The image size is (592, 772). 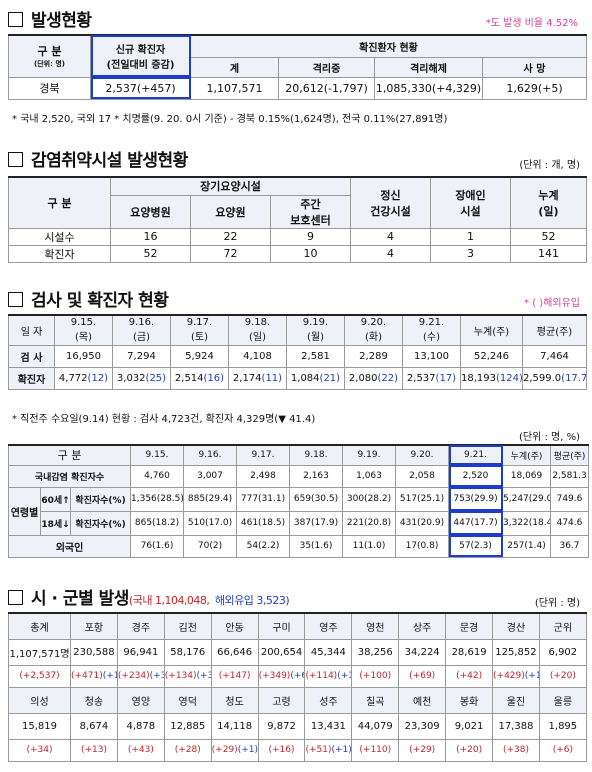 I want to click on region-name: 포항, so click(x=94, y=626).